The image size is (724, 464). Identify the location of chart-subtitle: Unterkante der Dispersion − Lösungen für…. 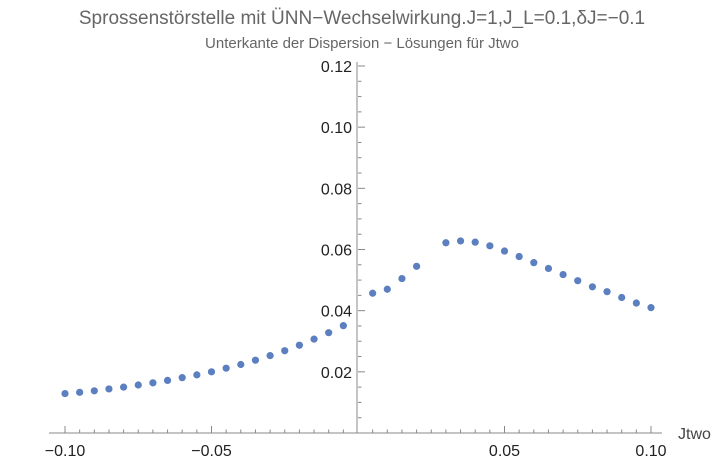
(362, 43).